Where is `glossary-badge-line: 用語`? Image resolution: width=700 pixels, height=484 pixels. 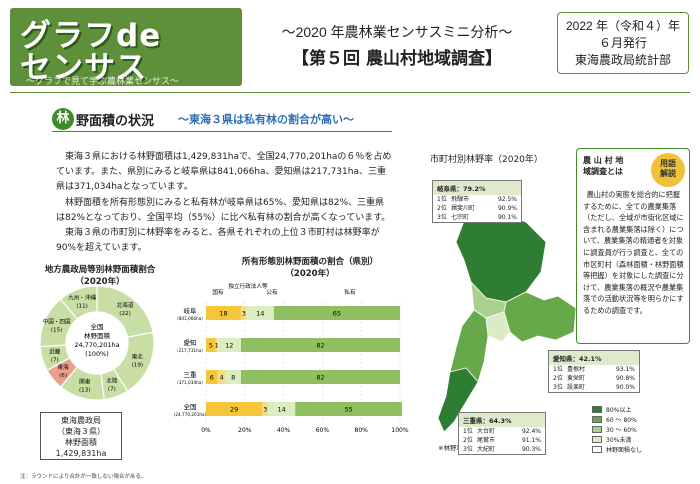 glossary-badge-line: 用語 is located at coordinates (668, 163).